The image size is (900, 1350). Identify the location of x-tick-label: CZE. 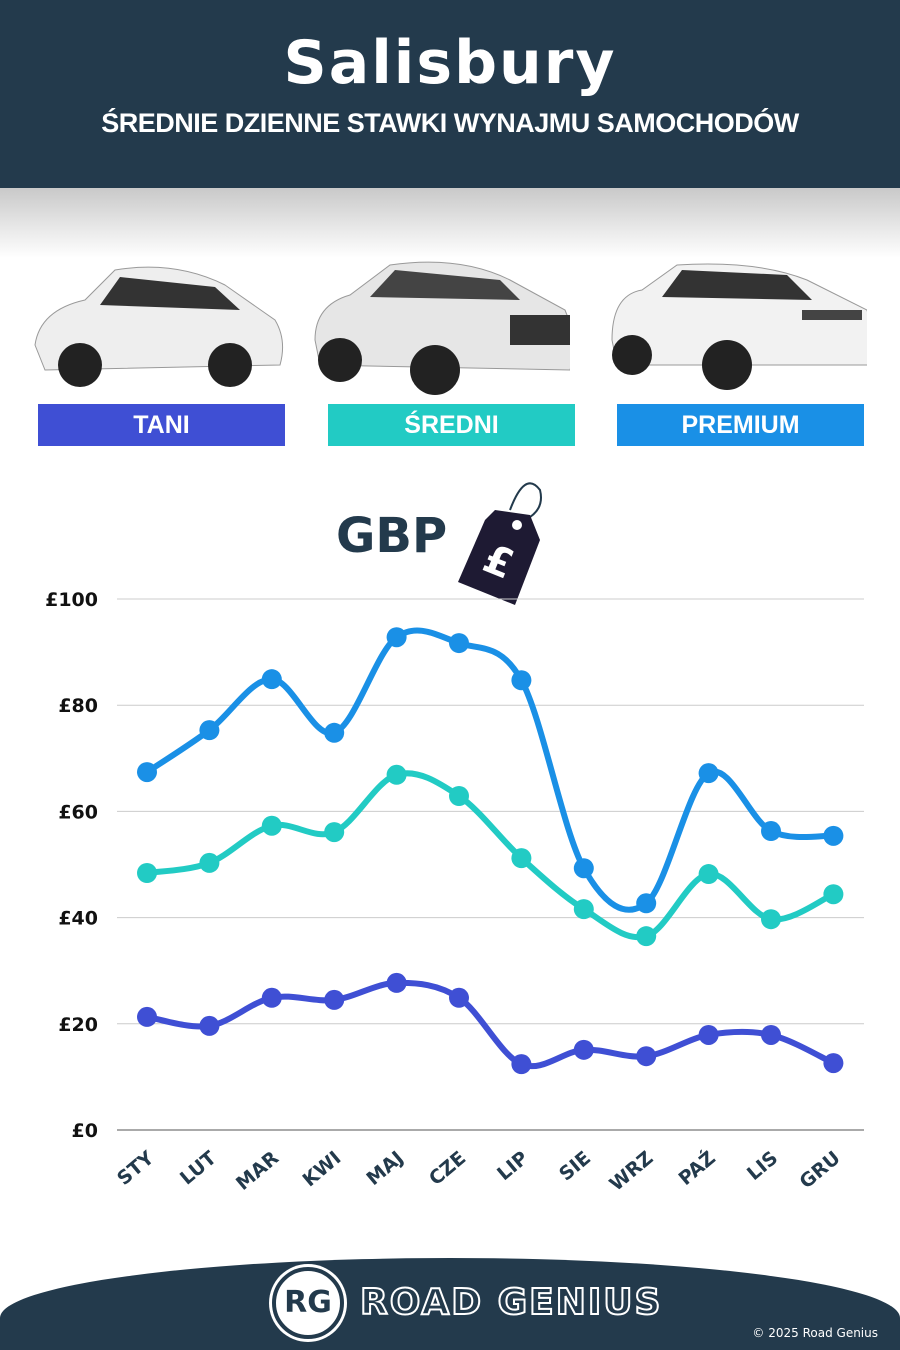
(447, 1168).